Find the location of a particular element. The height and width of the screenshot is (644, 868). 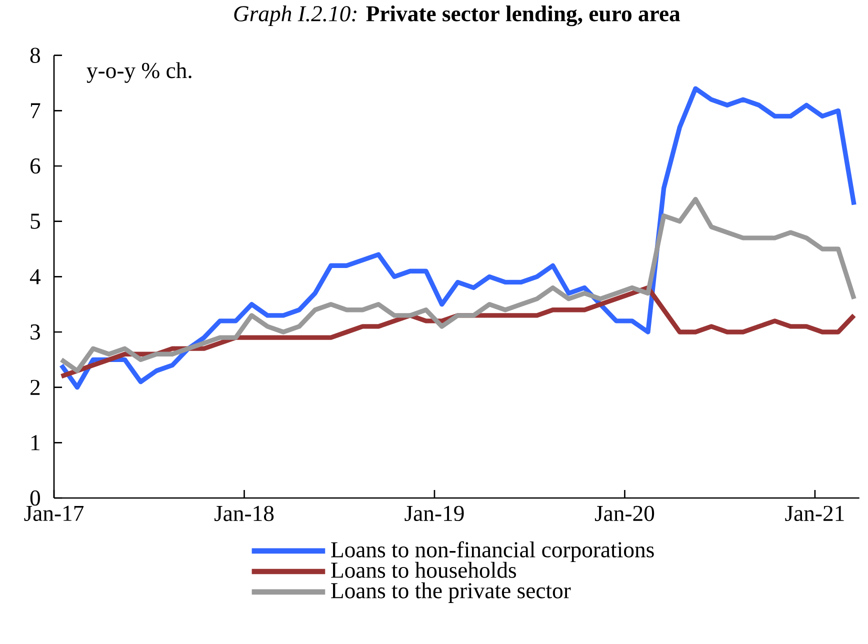

y-tick-label: 5 is located at coordinates (35, 221).